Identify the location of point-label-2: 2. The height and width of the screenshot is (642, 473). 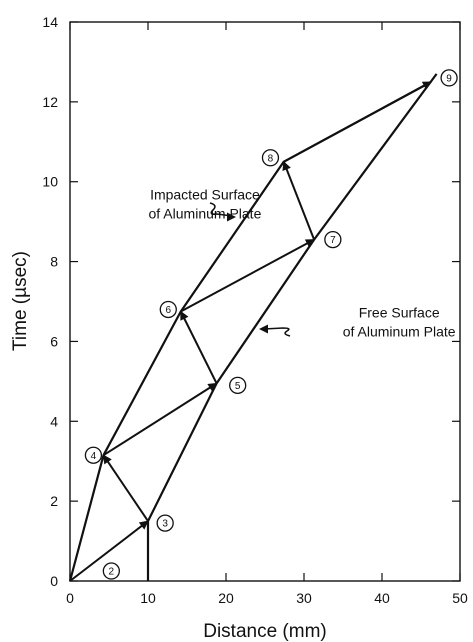
(111, 571).